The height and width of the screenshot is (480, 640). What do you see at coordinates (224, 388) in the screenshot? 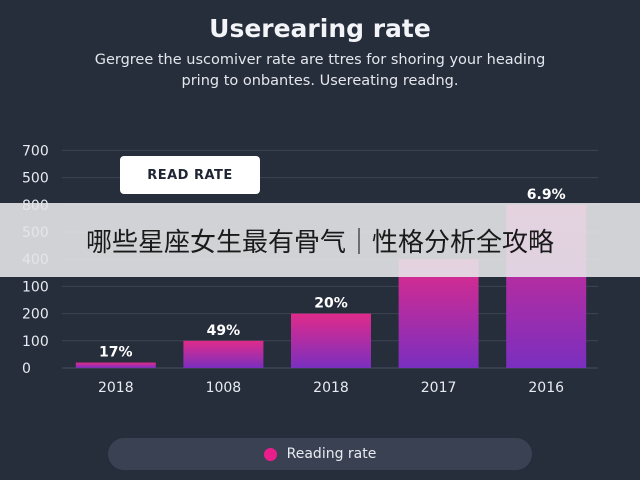
I see `x-tick-label: 1008` at bounding box center [224, 388].